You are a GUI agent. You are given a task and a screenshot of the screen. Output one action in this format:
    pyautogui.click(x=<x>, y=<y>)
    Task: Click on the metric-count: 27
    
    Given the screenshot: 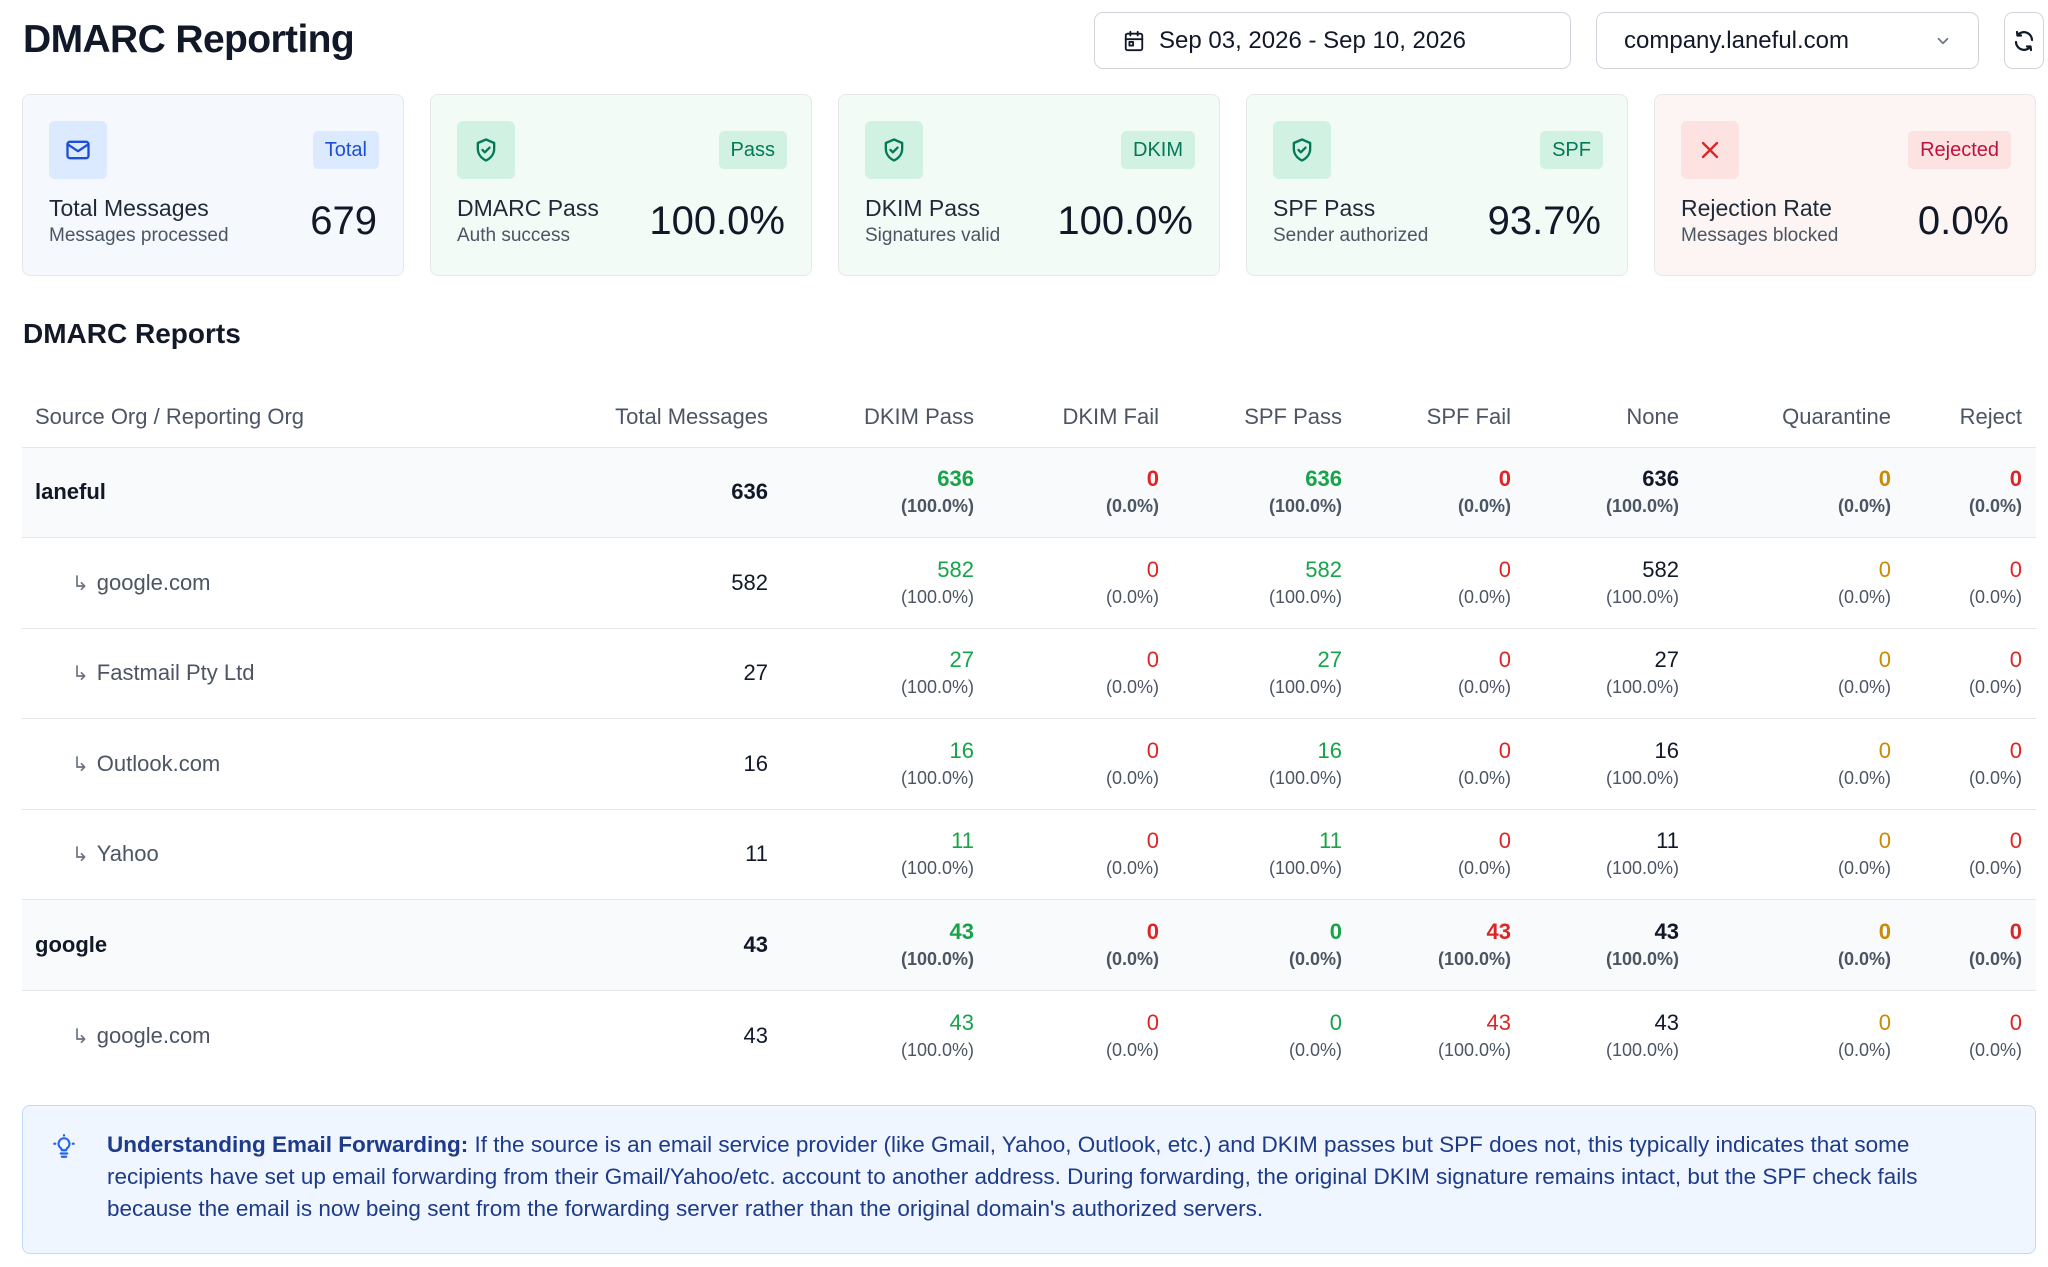 What is the action you would take?
    pyautogui.click(x=1329, y=660)
    